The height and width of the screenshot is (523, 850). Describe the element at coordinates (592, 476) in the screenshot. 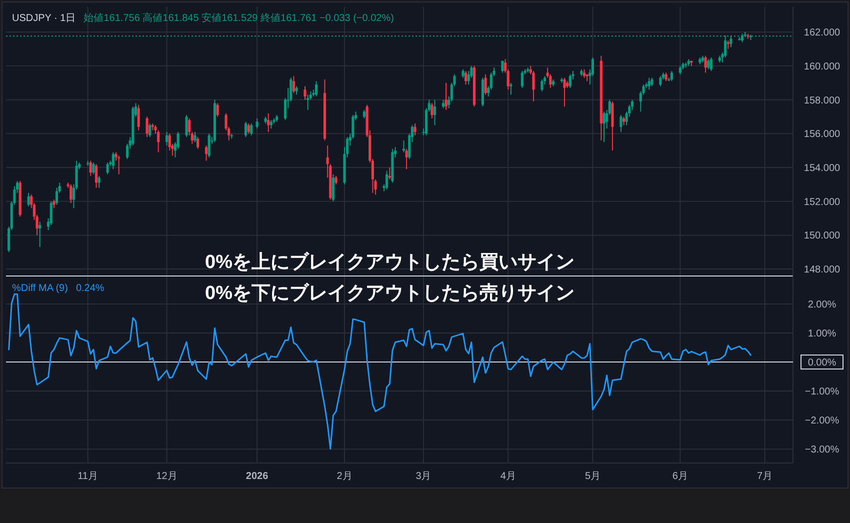

I see `x-tick-label: 5月` at that location.